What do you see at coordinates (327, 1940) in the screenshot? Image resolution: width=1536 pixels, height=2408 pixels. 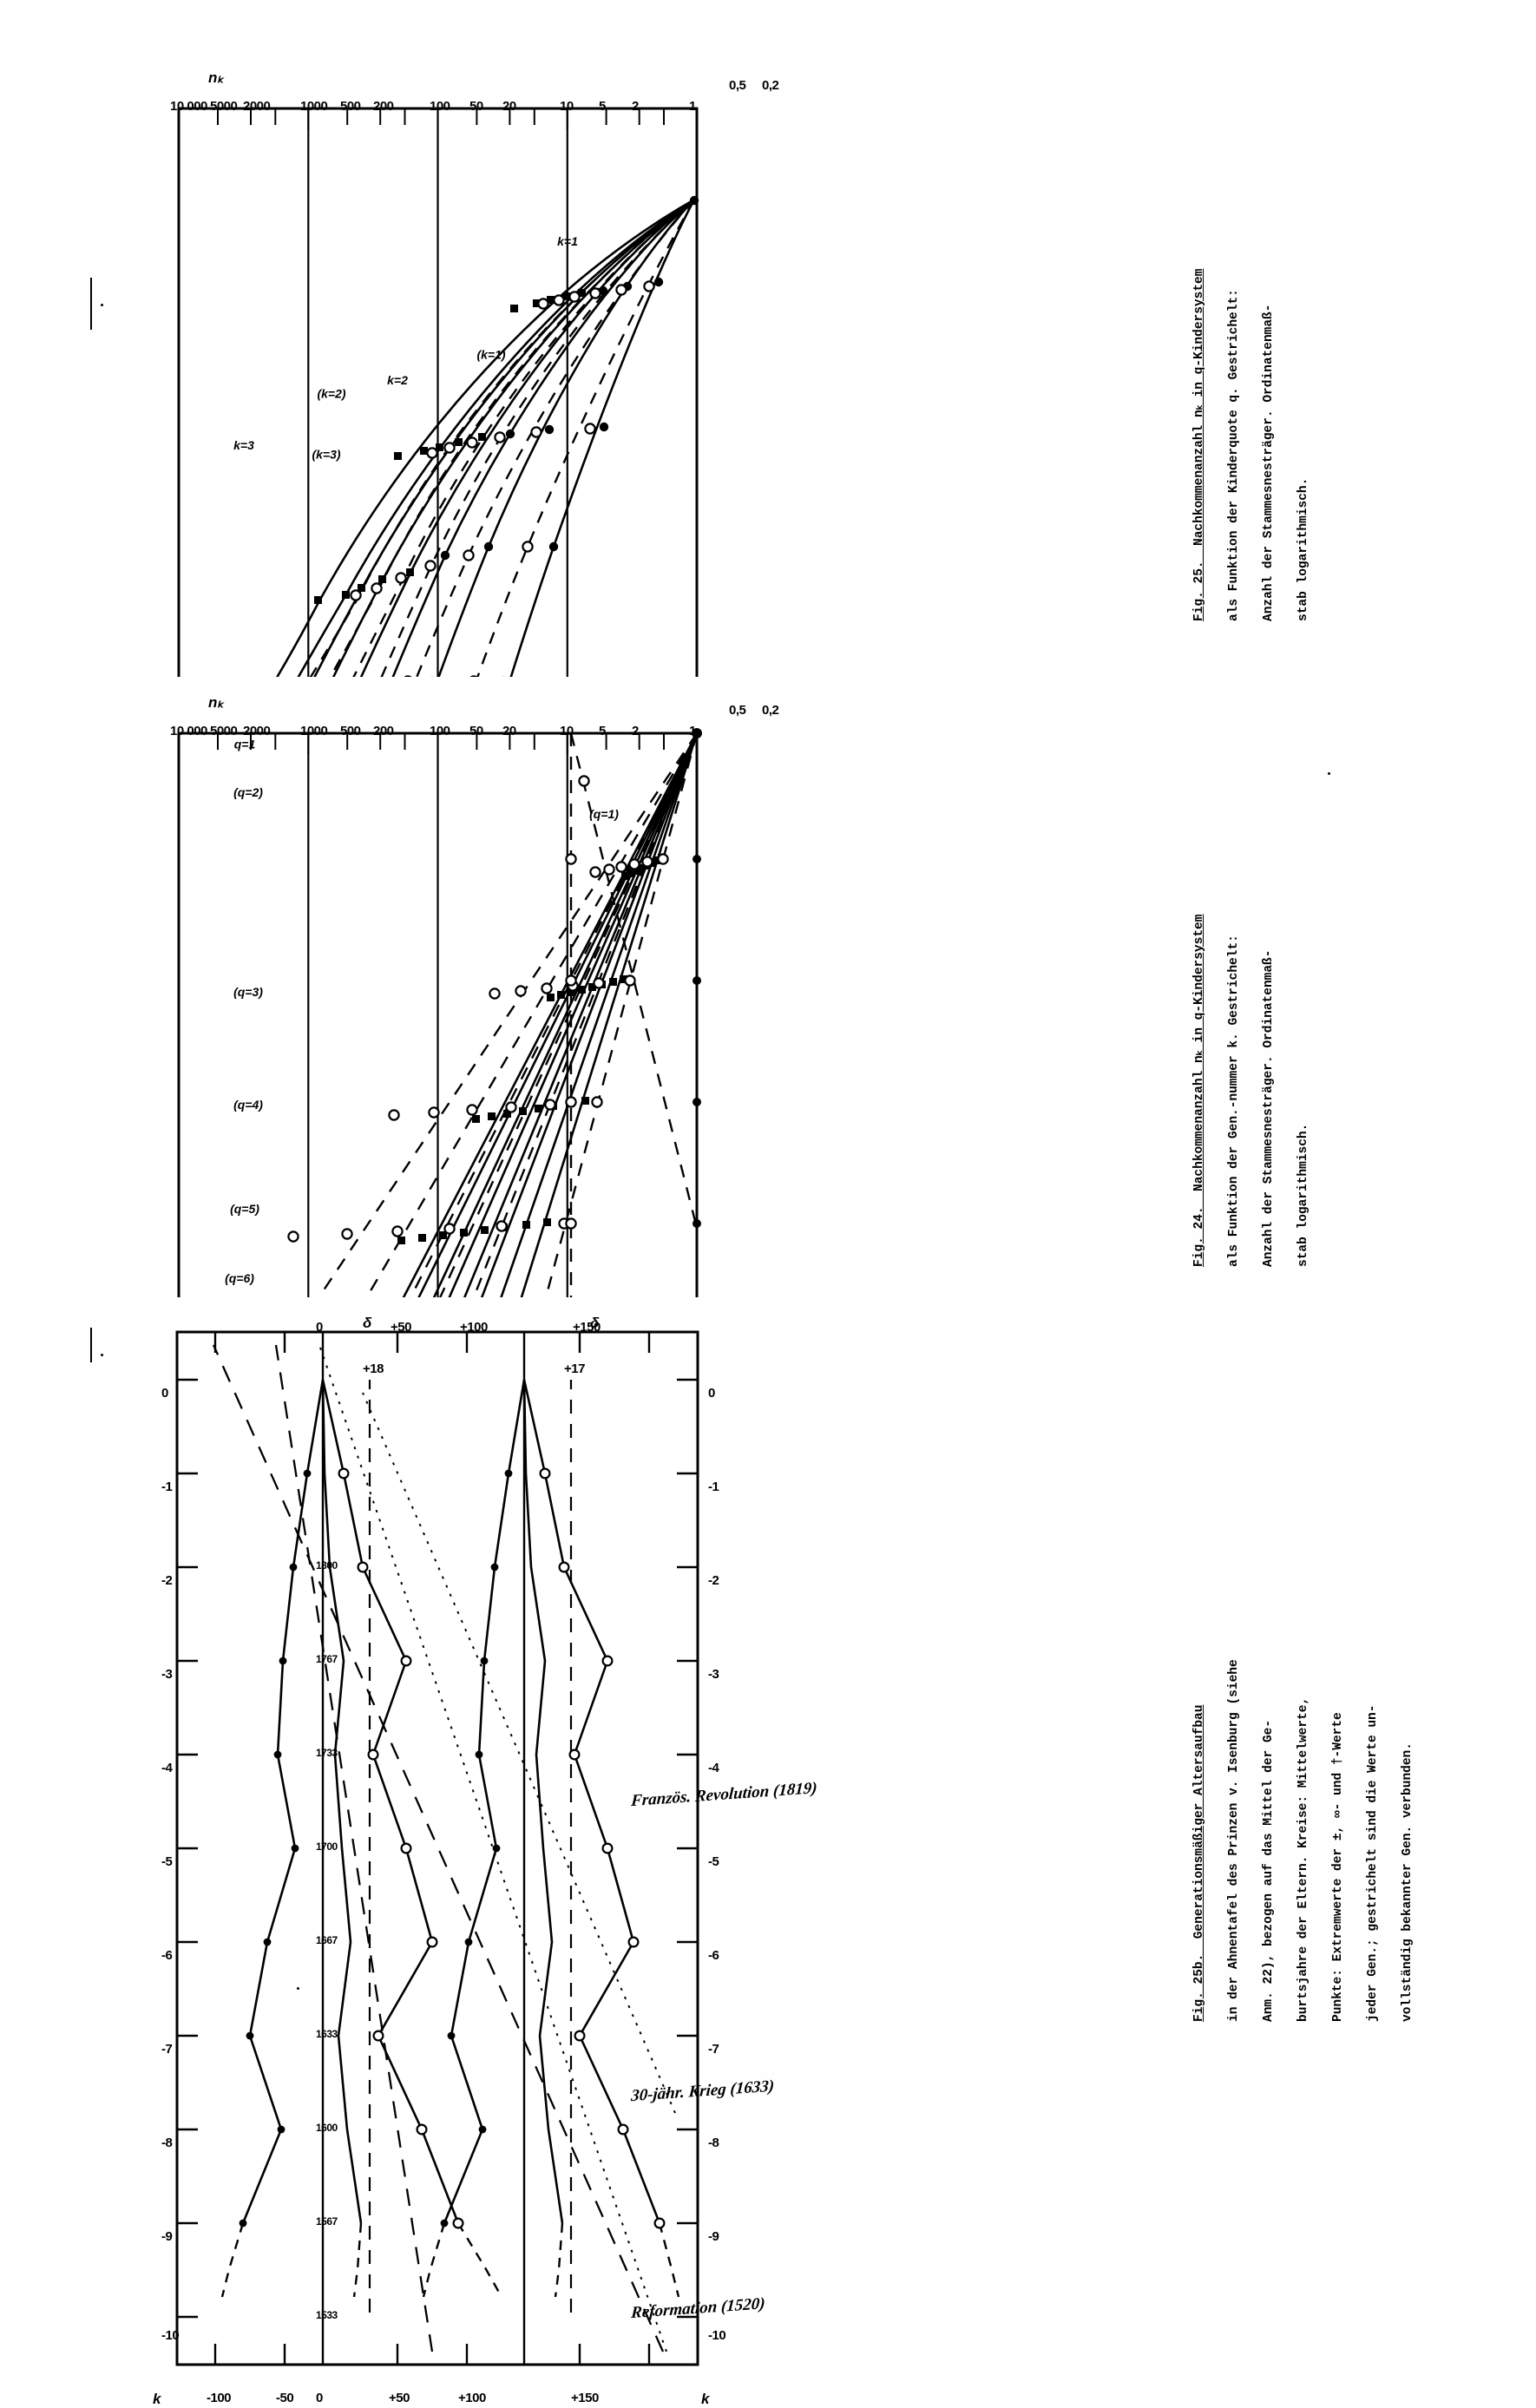 I see `fig25b-year-1667: 1667` at bounding box center [327, 1940].